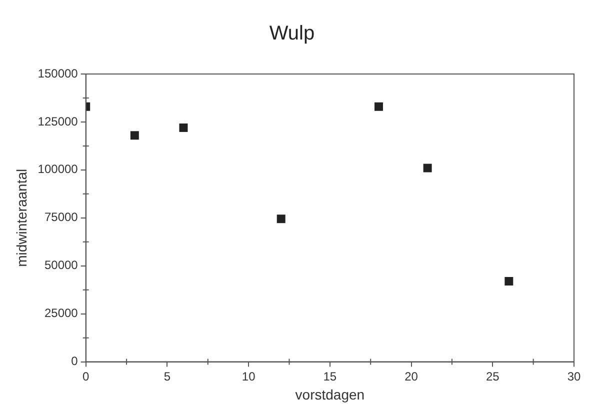 This screenshot has height=410, width=596. What do you see at coordinates (411, 376) in the screenshot?
I see `x-tick-label: 20` at bounding box center [411, 376].